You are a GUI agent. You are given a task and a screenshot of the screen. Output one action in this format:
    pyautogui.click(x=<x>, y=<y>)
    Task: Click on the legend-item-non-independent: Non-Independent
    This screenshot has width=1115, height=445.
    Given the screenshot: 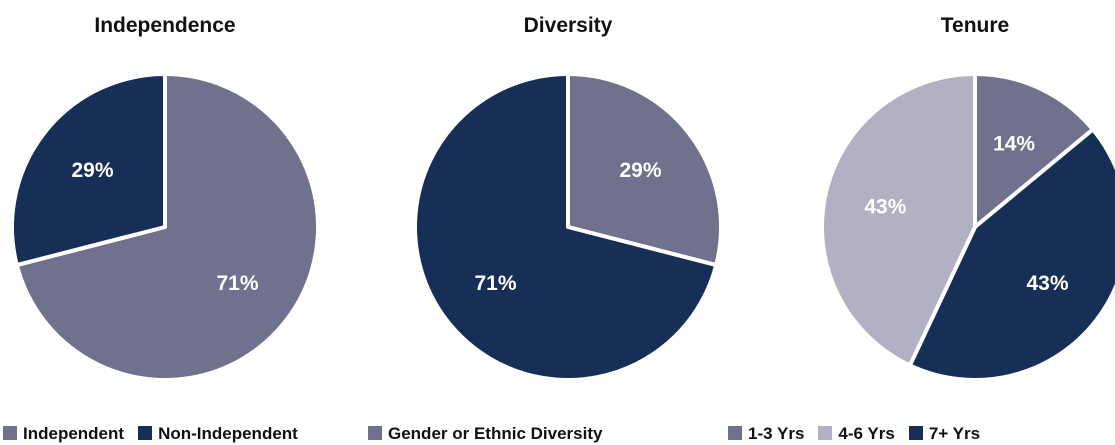 What is the action you would take?
    pyautogui.click(x=218, y=434)
    